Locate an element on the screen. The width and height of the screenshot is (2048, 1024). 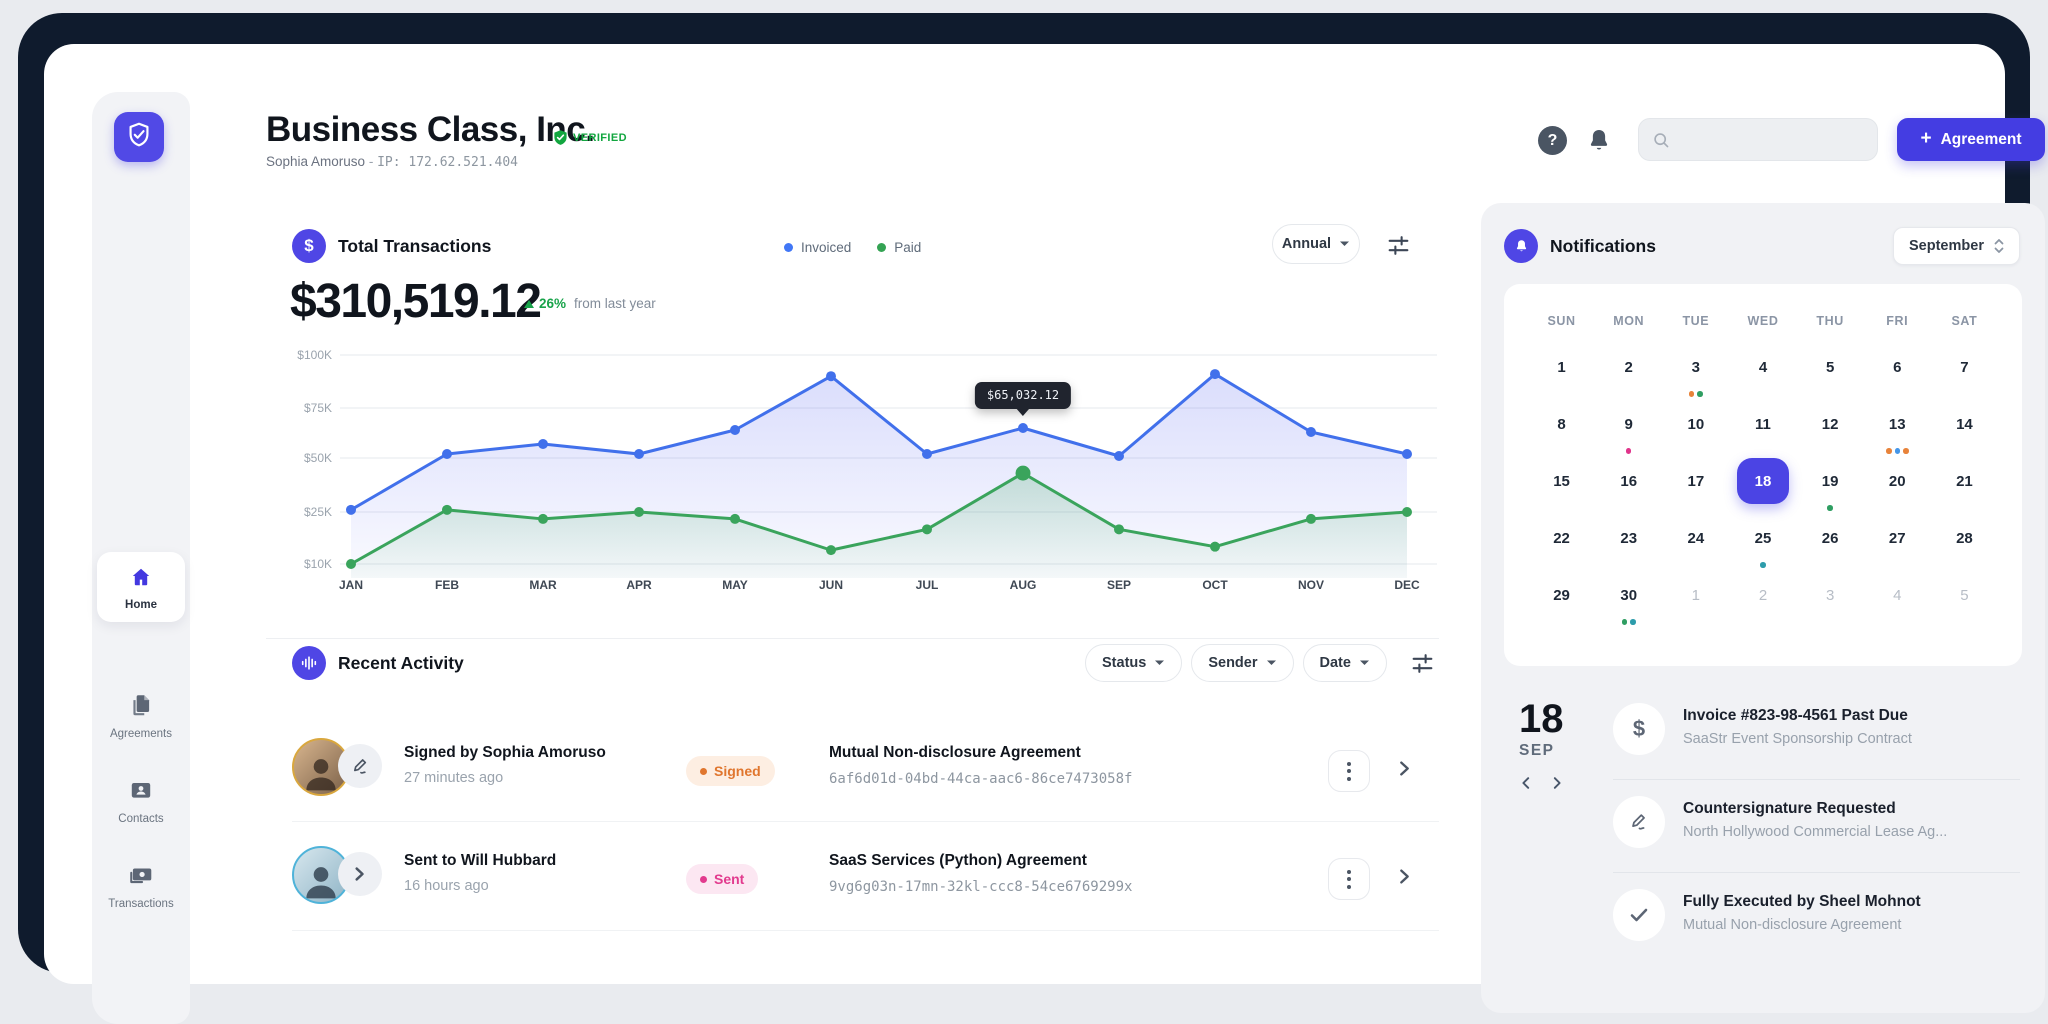
sidebar-item-contacts: Contacts is located at coordinates (141, 801).